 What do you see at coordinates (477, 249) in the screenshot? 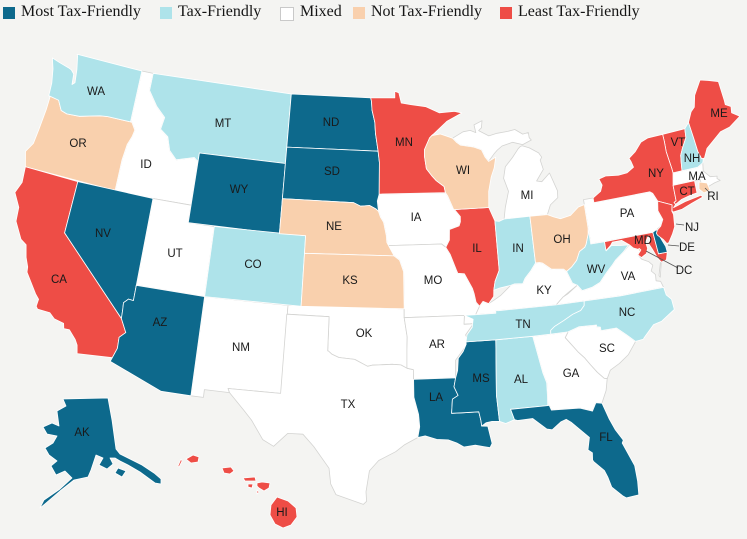
I see `svg-text: IL` at bounding box center [477, 249].